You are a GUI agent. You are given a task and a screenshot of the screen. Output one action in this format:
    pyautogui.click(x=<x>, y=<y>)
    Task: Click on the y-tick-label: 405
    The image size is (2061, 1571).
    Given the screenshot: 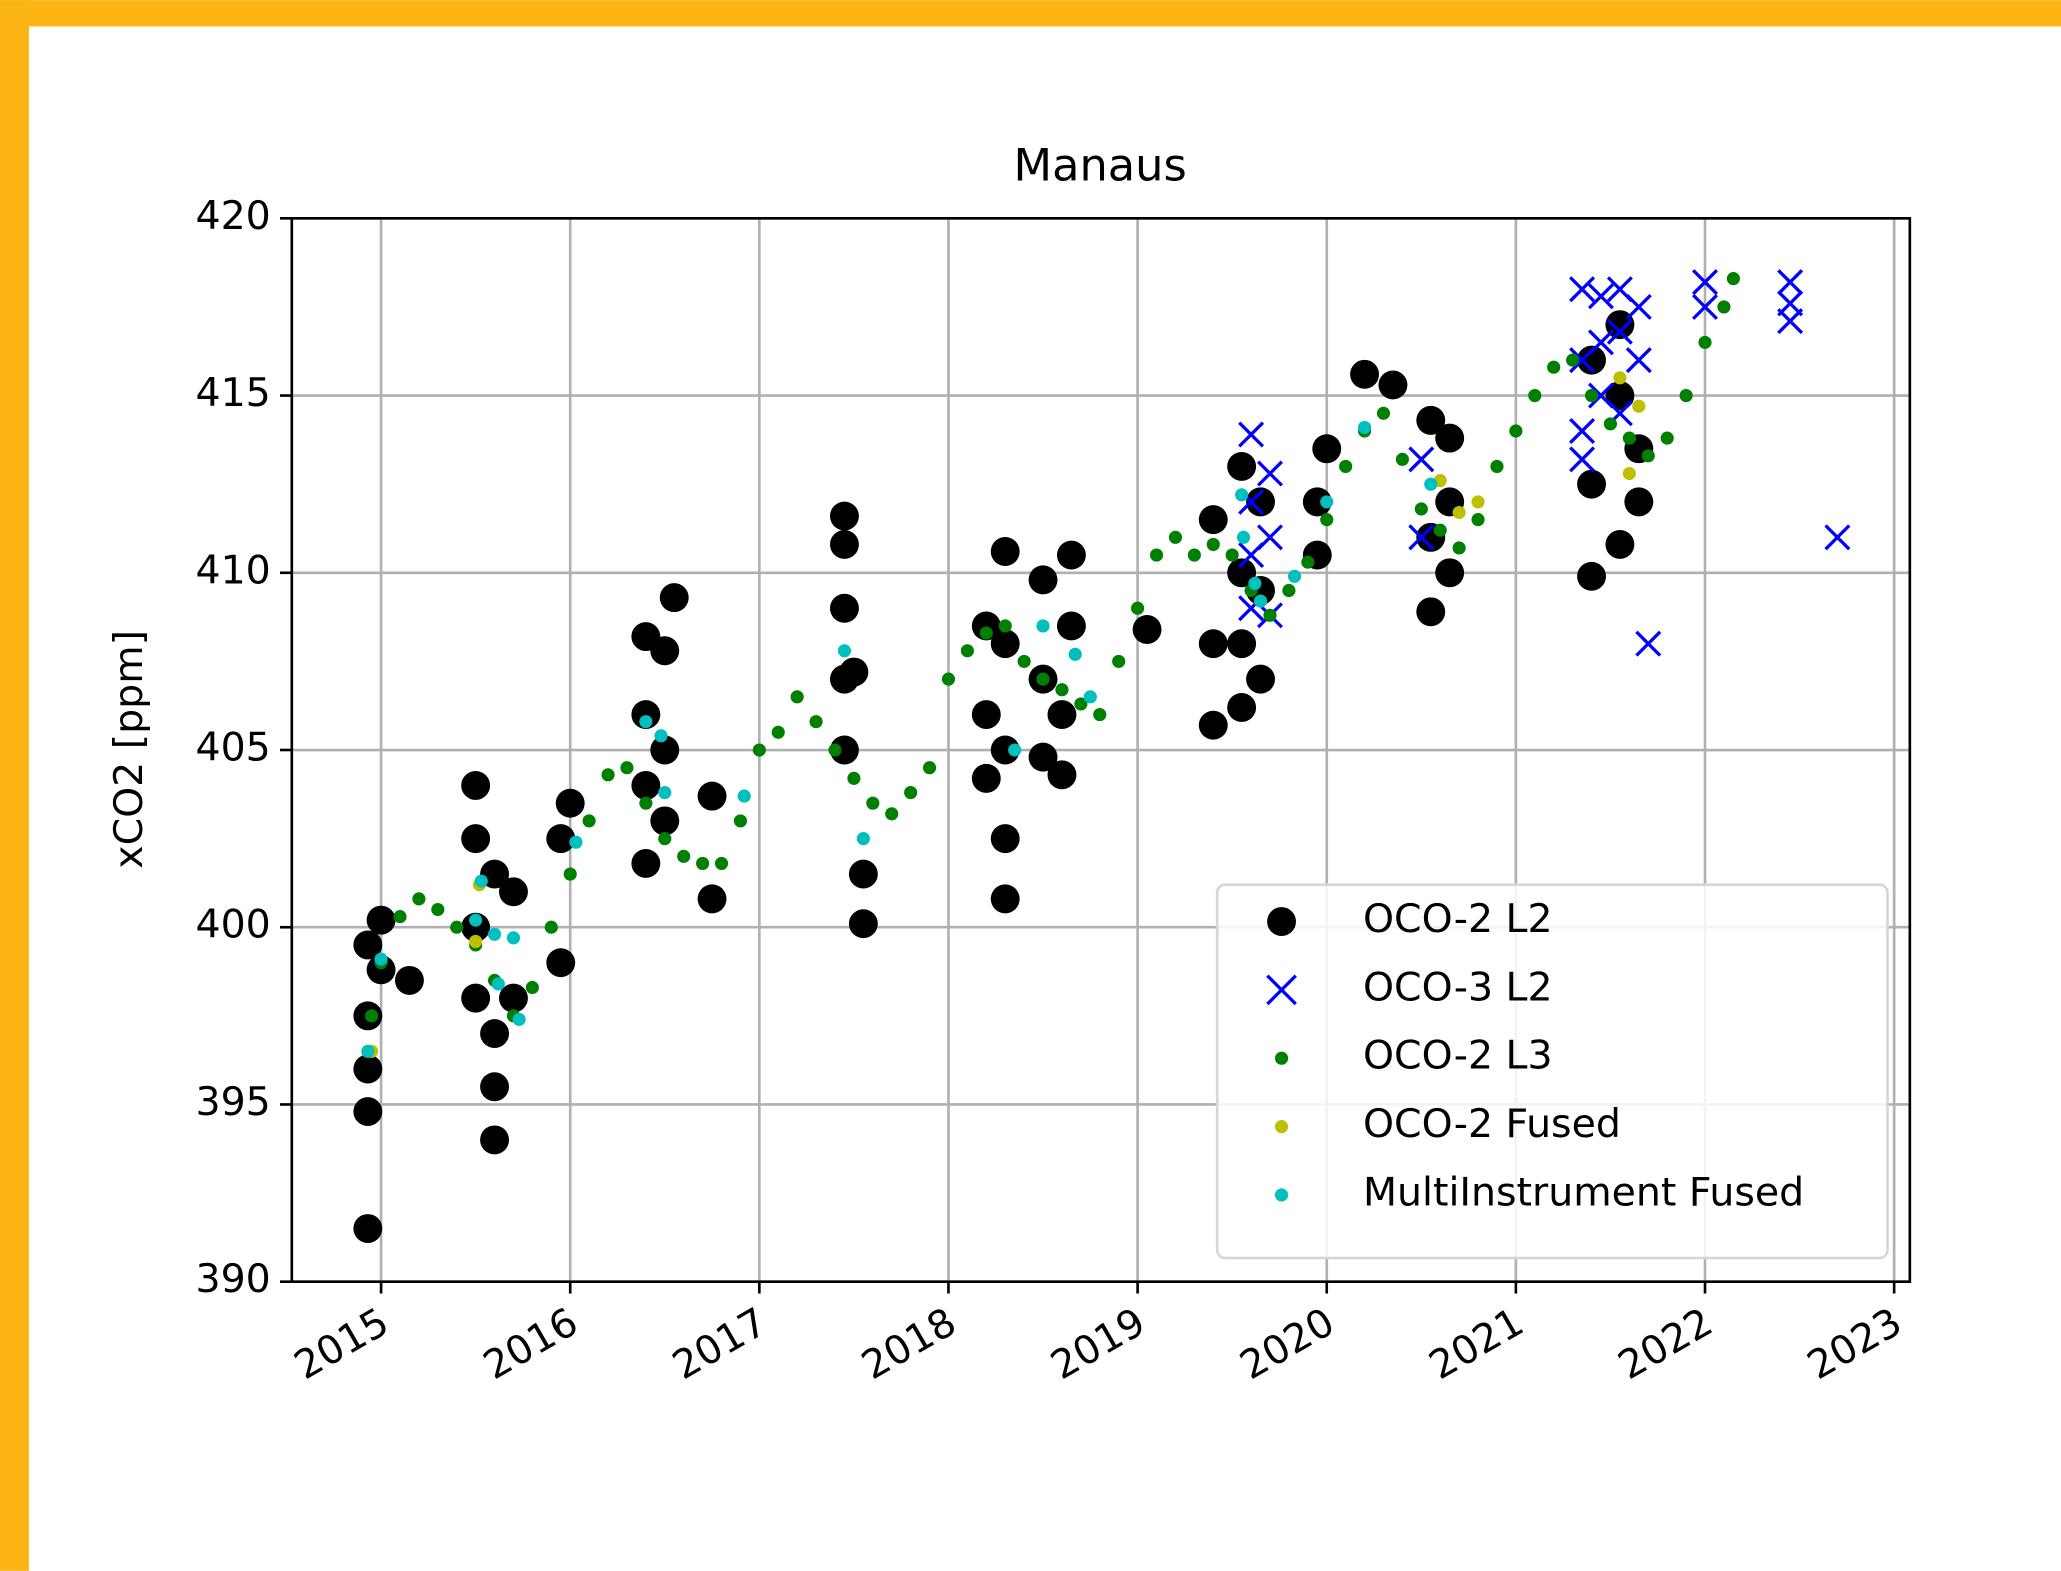 What is the action you would take?
    pyautogui.click(x=233, y=748)
    